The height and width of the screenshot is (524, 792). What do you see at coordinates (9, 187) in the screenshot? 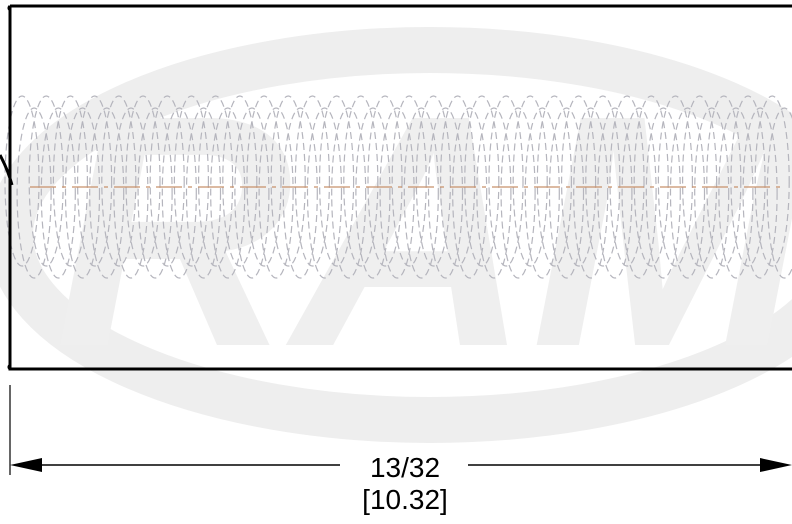
I see `outline-corners` at bounding box center [9, 187].